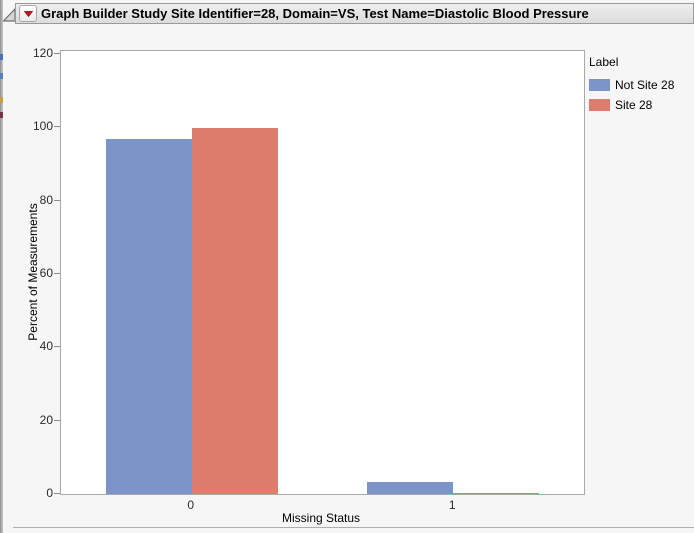 Image resolution: width=694 pixels, height=533 pixels. I want to click on legend-item-site-28: Site 28, so click(639, 105).